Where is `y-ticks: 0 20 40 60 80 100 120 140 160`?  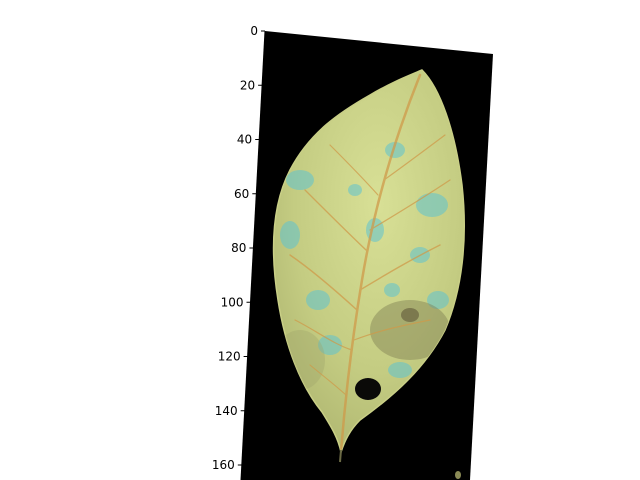
y-ticks: 0 20 40 60 80 100 120 140 160 is located at coordinates (238, 248).